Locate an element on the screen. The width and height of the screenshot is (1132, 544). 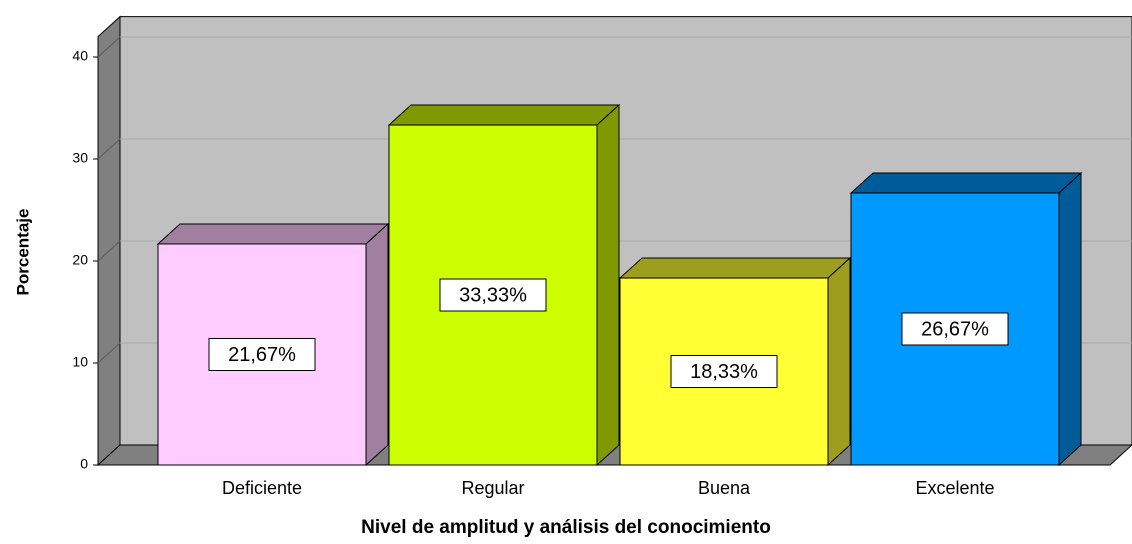
x-tick-label: Regular is located at coordinates (492, 488).